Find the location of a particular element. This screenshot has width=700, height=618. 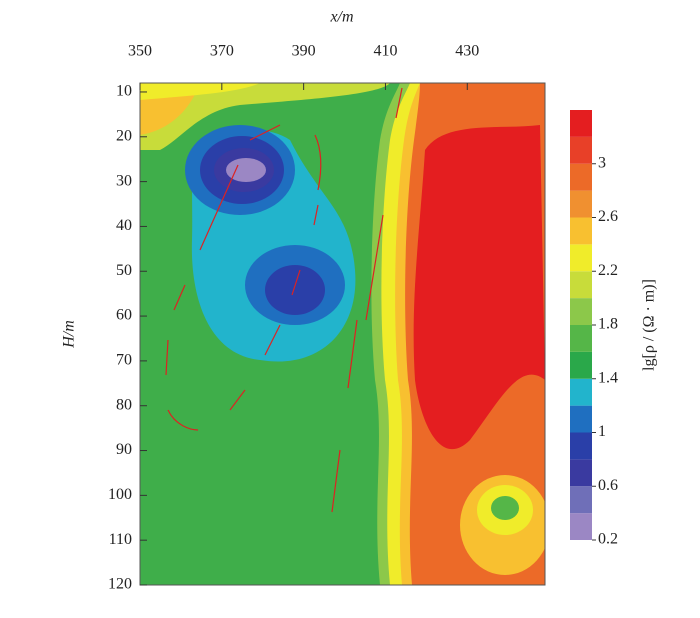

y-tick-label: 60 is located at coordinates (124, 315).